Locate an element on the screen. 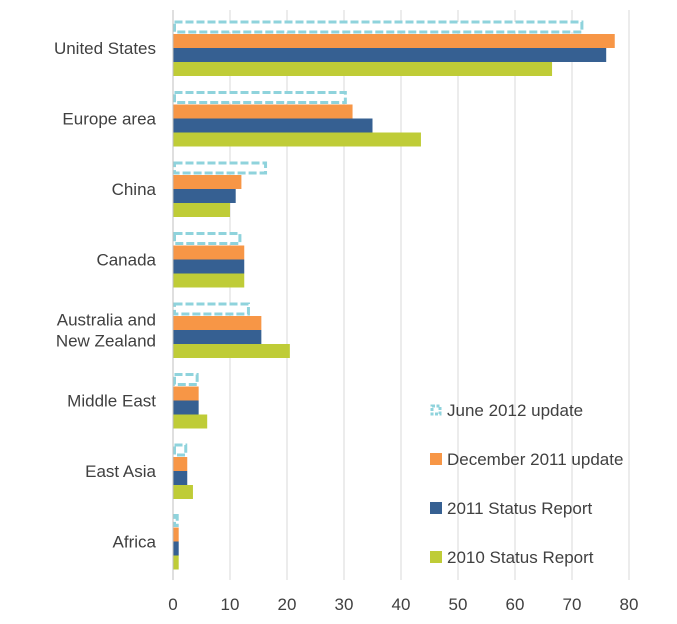 The height and width of the screenshot is (624, 677). legend-label-2: December 2011 update is located at coordinates (535, 459).